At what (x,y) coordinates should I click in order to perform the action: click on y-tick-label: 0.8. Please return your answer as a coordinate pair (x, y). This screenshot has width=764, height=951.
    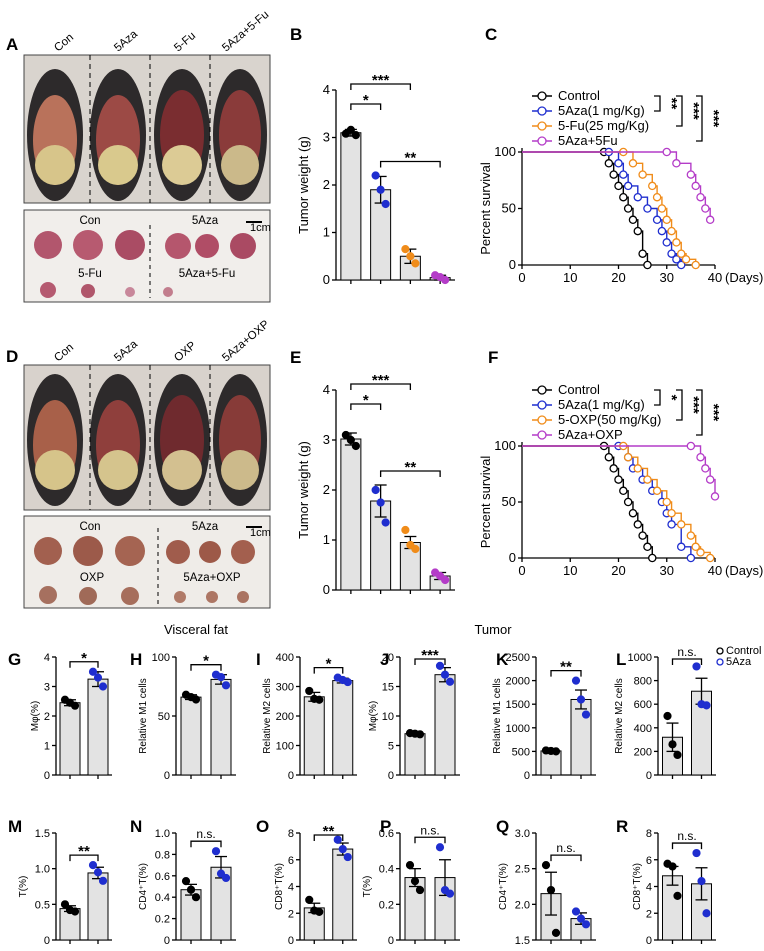
    Looking at the image, I should click on (162, 855).